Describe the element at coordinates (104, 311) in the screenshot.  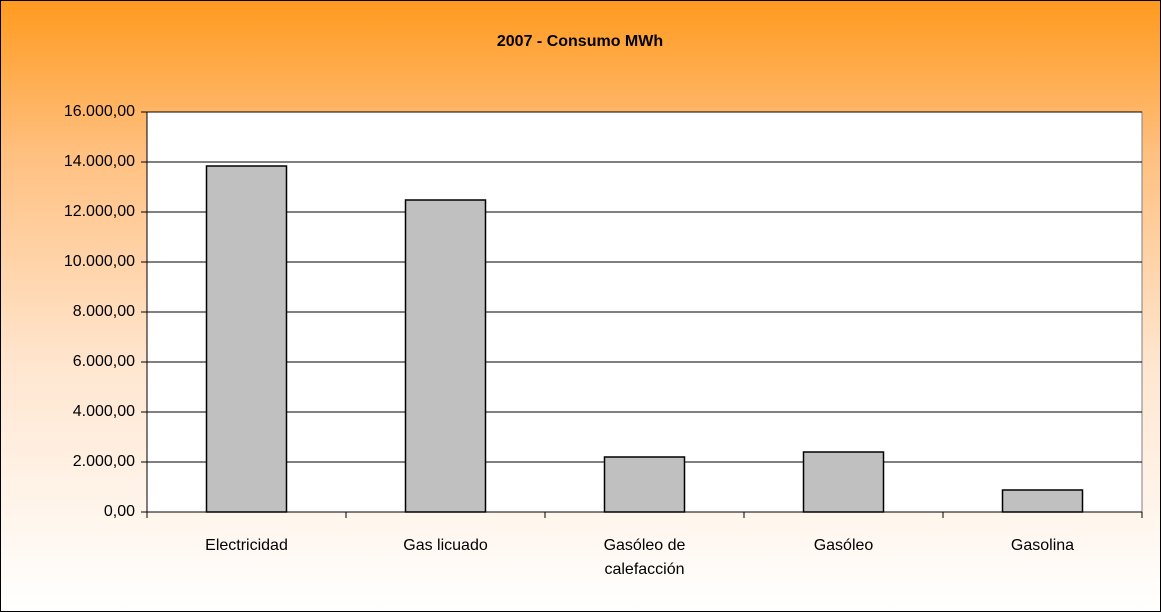
I see `y-tick-label: 8.000,00` at that location.